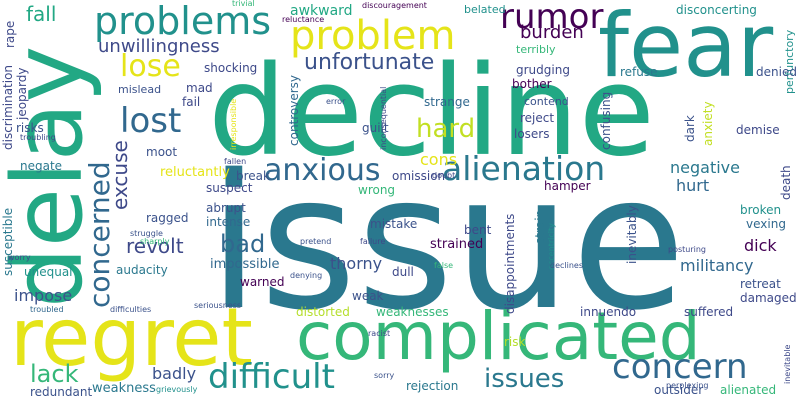 Image resolution: width=800 pixels, height=400 pixels. Describe the element at coordinates (478, 230) in the screenshot. I see `word-bent: bent` at that location.